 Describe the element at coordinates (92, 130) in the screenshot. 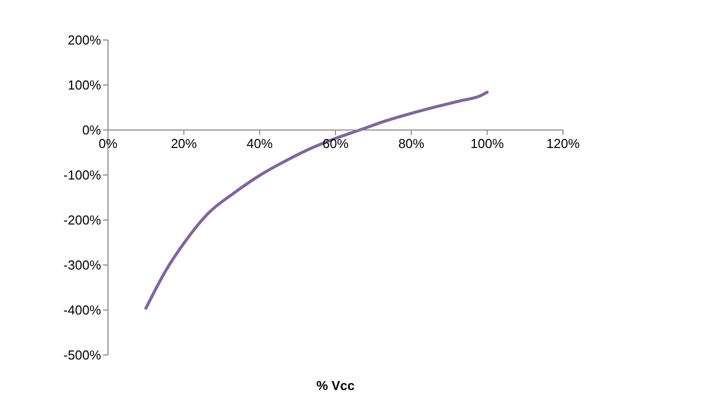

I see `y-tick-label: 0%` at that location.